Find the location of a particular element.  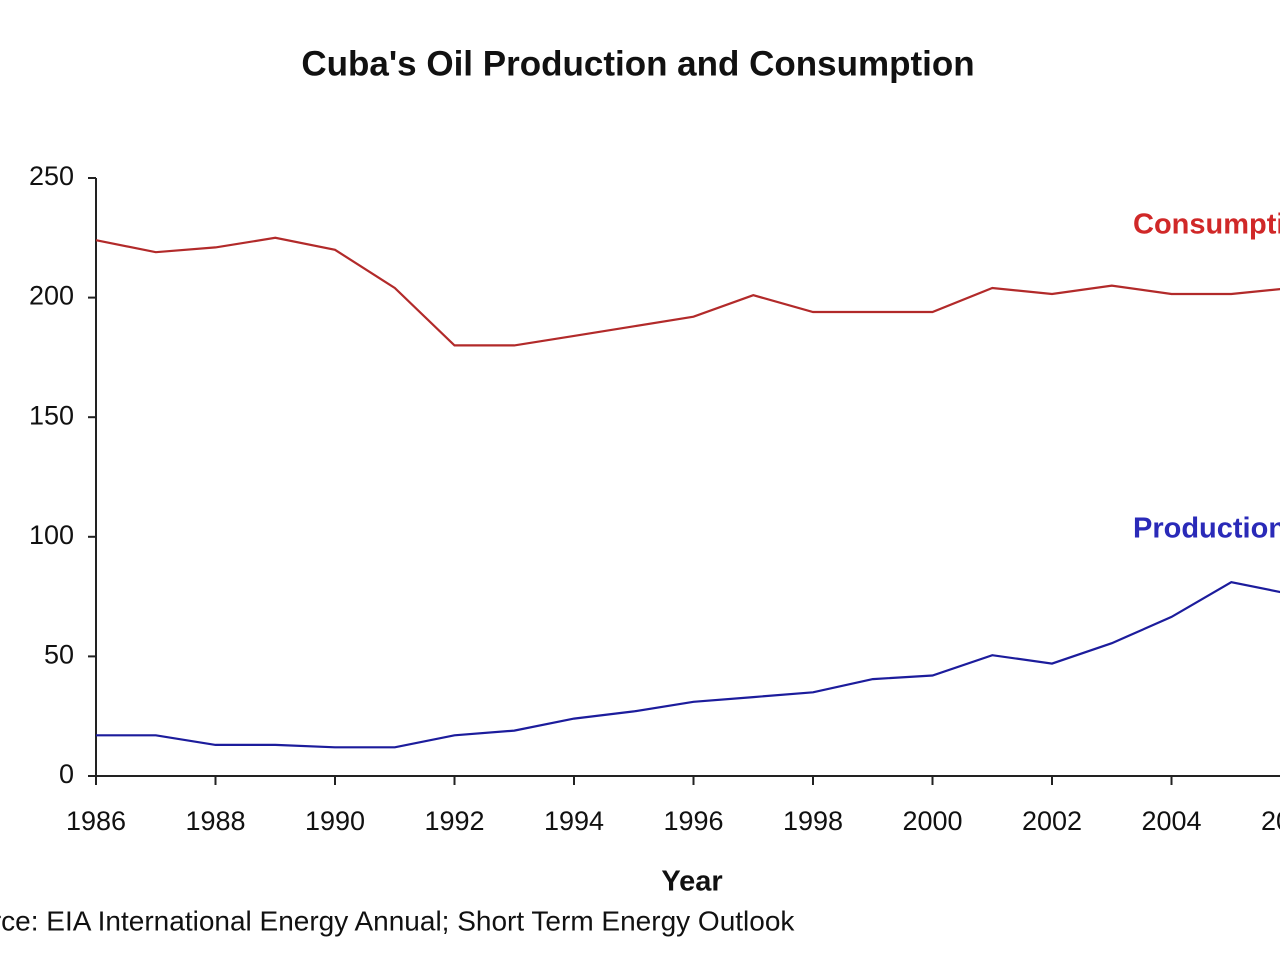

x-tick-label: 2004 is located at coordinates (1171, 821).